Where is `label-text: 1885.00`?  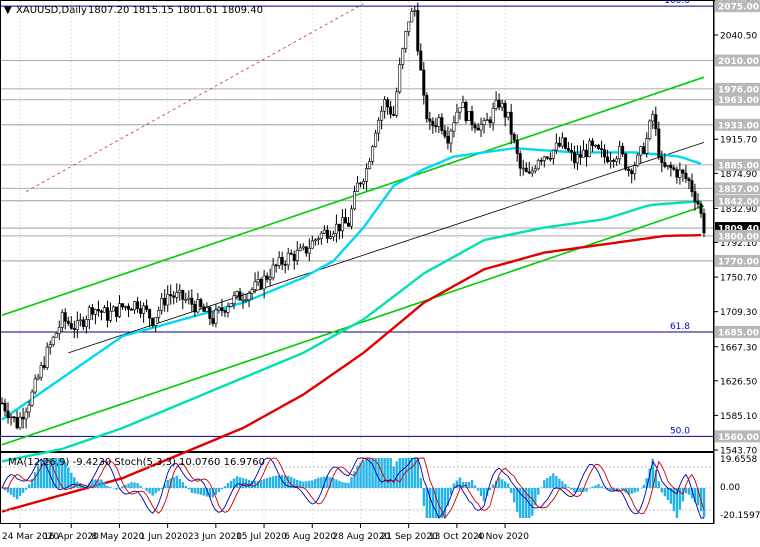
label-text: 1885.00 is located at coordinates (738, 166).